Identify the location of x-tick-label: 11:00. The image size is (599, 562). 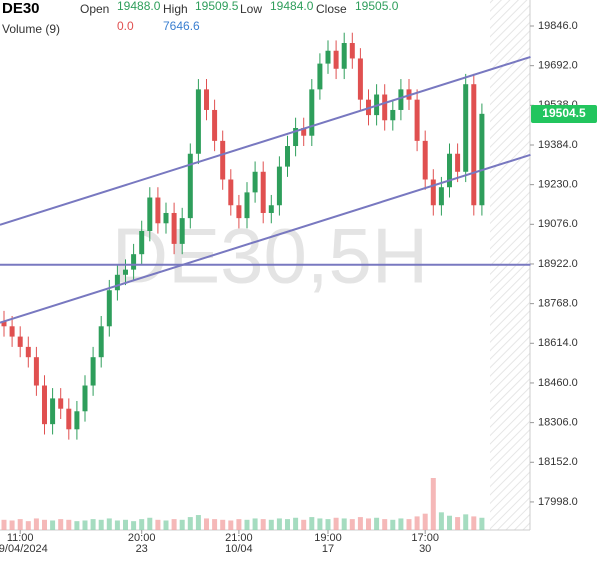
(20, 538).